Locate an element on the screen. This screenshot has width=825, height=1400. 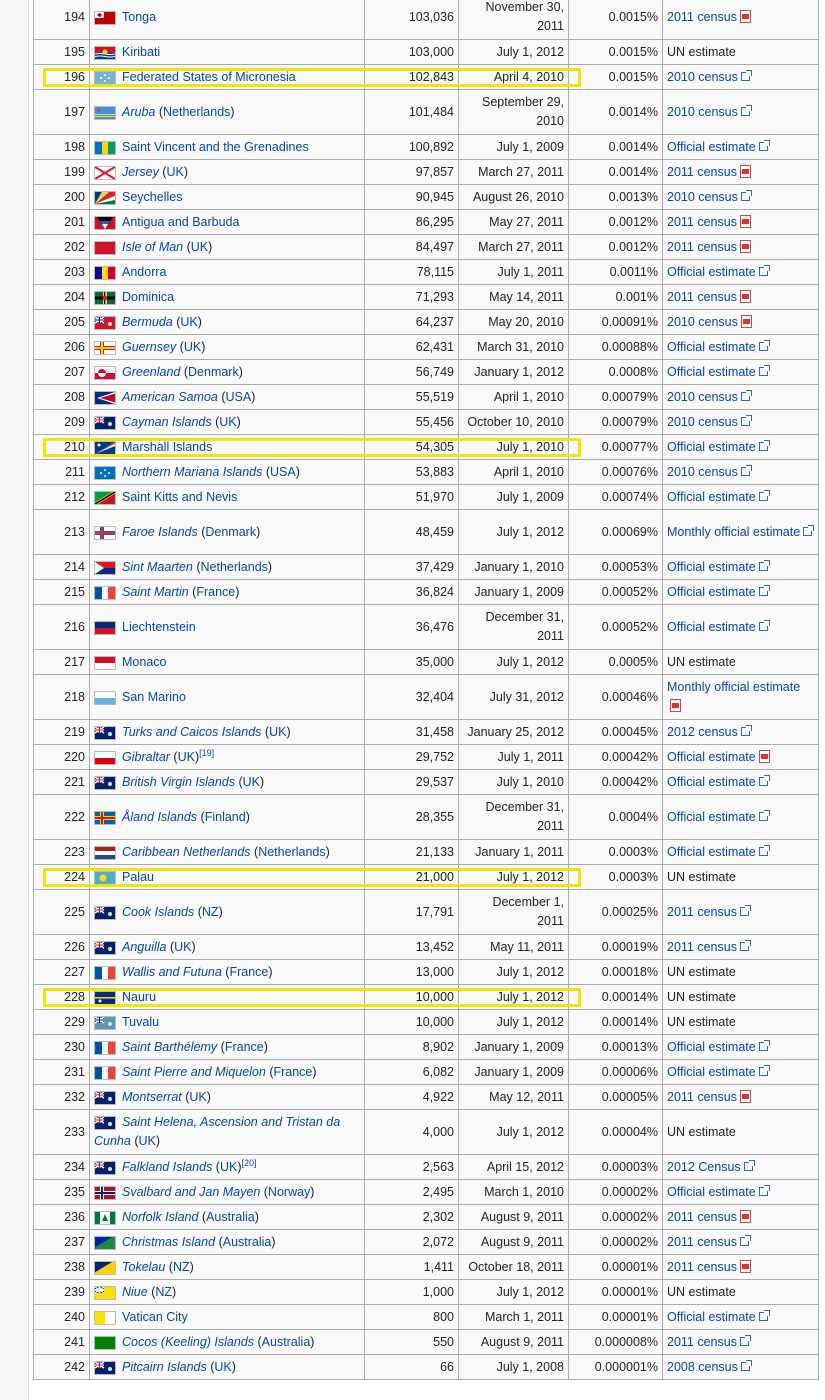
country-link: Cook Islands is located at coordinates (158, 911).